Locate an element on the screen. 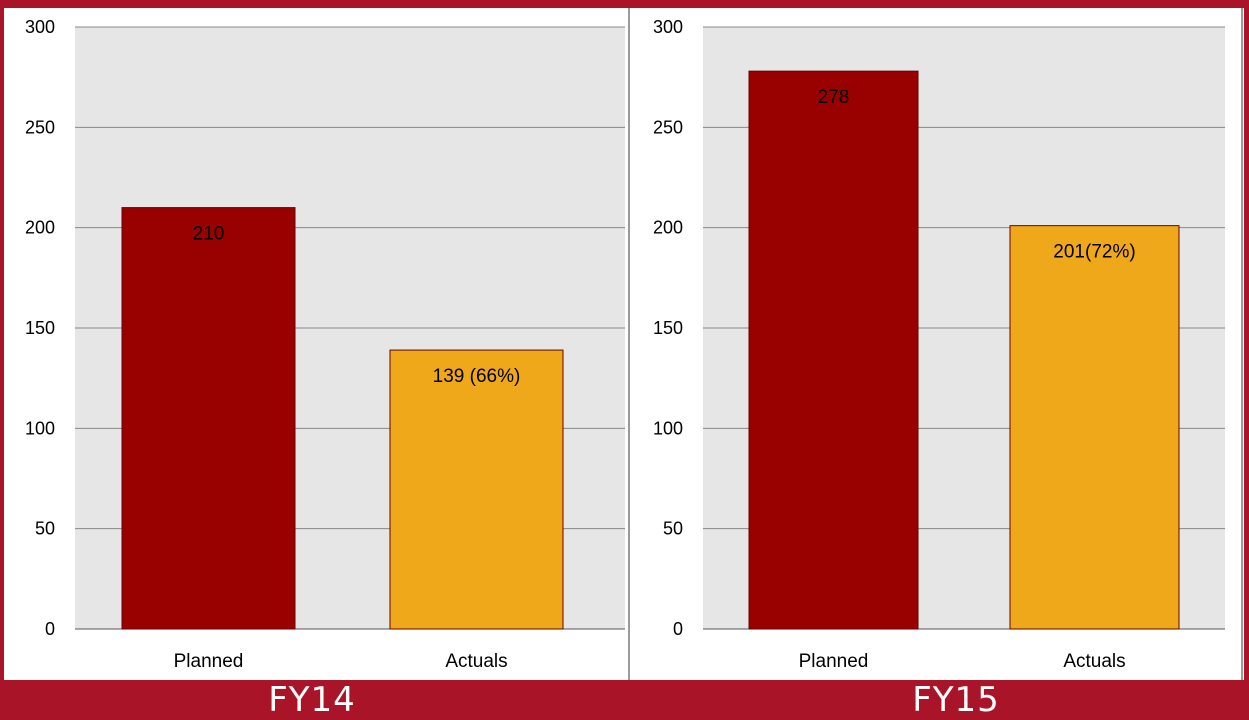  chart-label-fy15: FY15 is located at coordinates (956, 700).